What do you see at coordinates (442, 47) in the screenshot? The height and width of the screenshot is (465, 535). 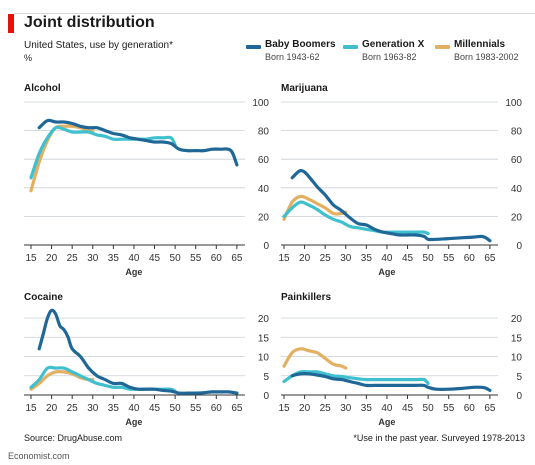 I see `legend-swatch-millennials` at bounding box center [442, 47].